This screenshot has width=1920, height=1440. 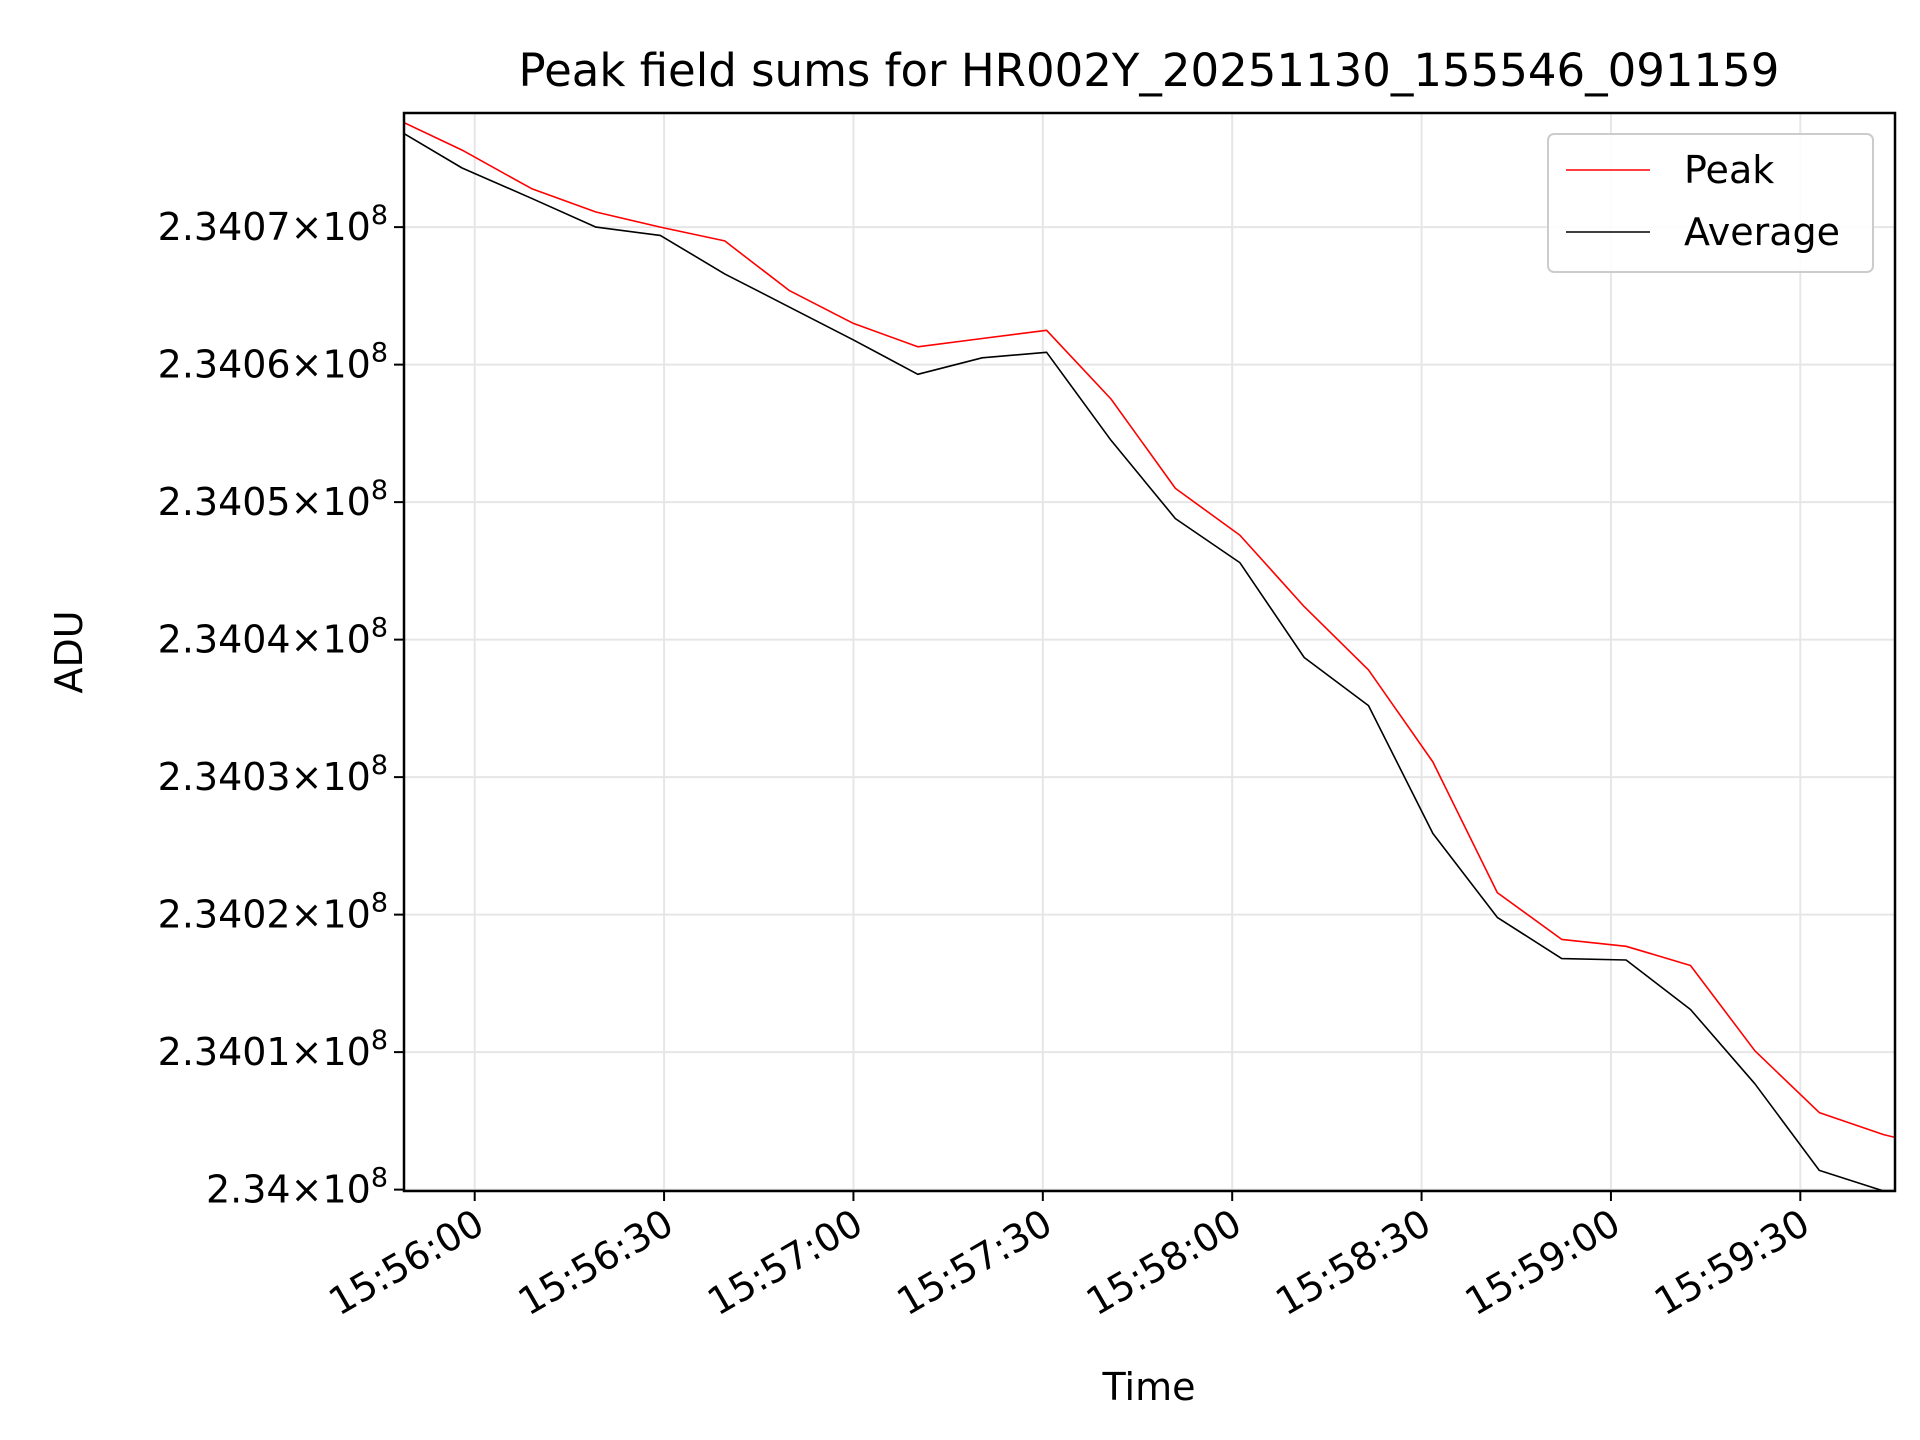 I want to click on y-tick-label: 2.34×108, so click(x=297, y=1187).